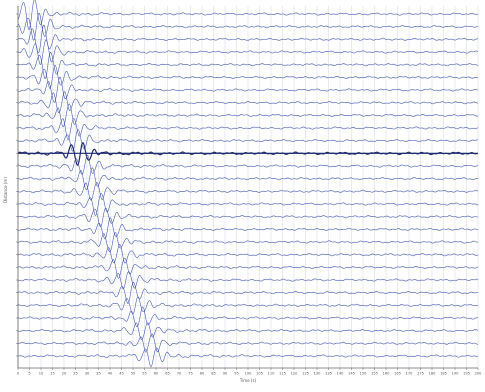  What do you see at coordinates (466, 374) in the screenshot?
I see `x-tick-label: 195` at bounding box center [466, 374].